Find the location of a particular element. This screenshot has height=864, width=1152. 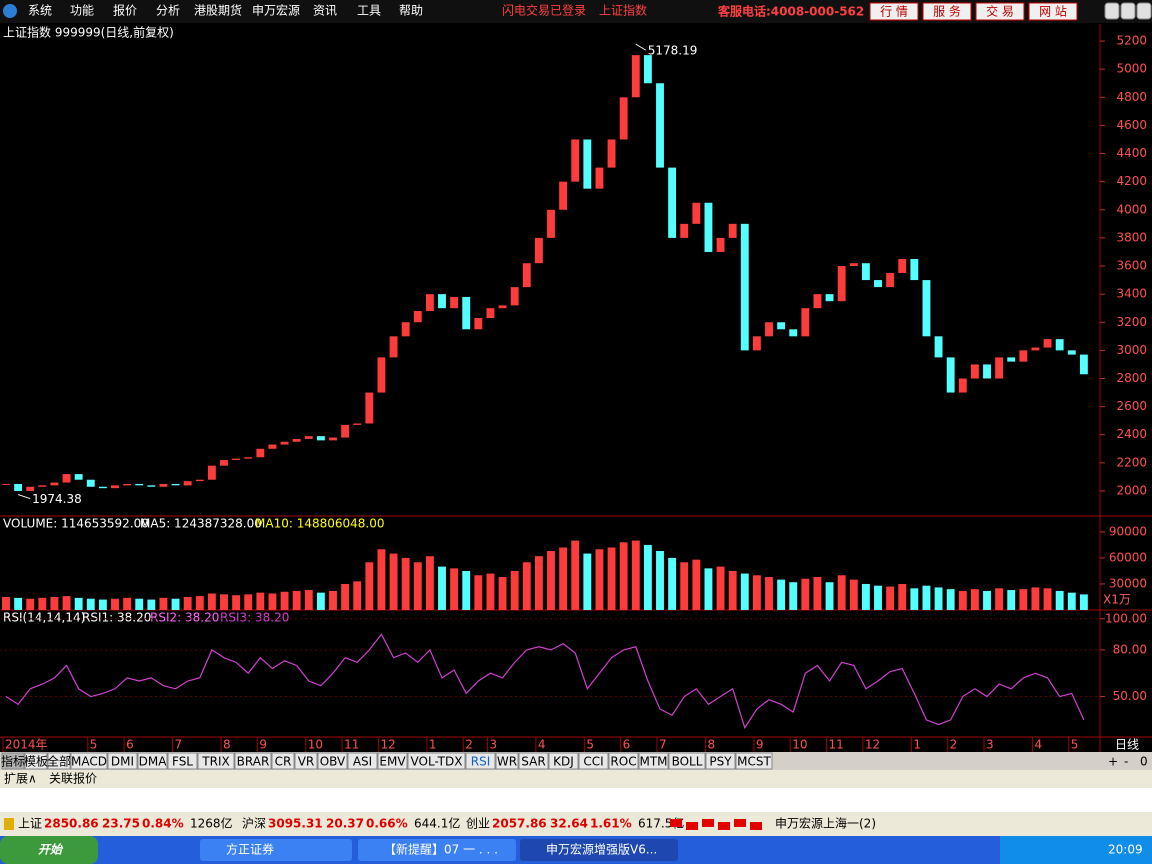

indicator-tab-label: 模板 is located at coordinates (36, 762).